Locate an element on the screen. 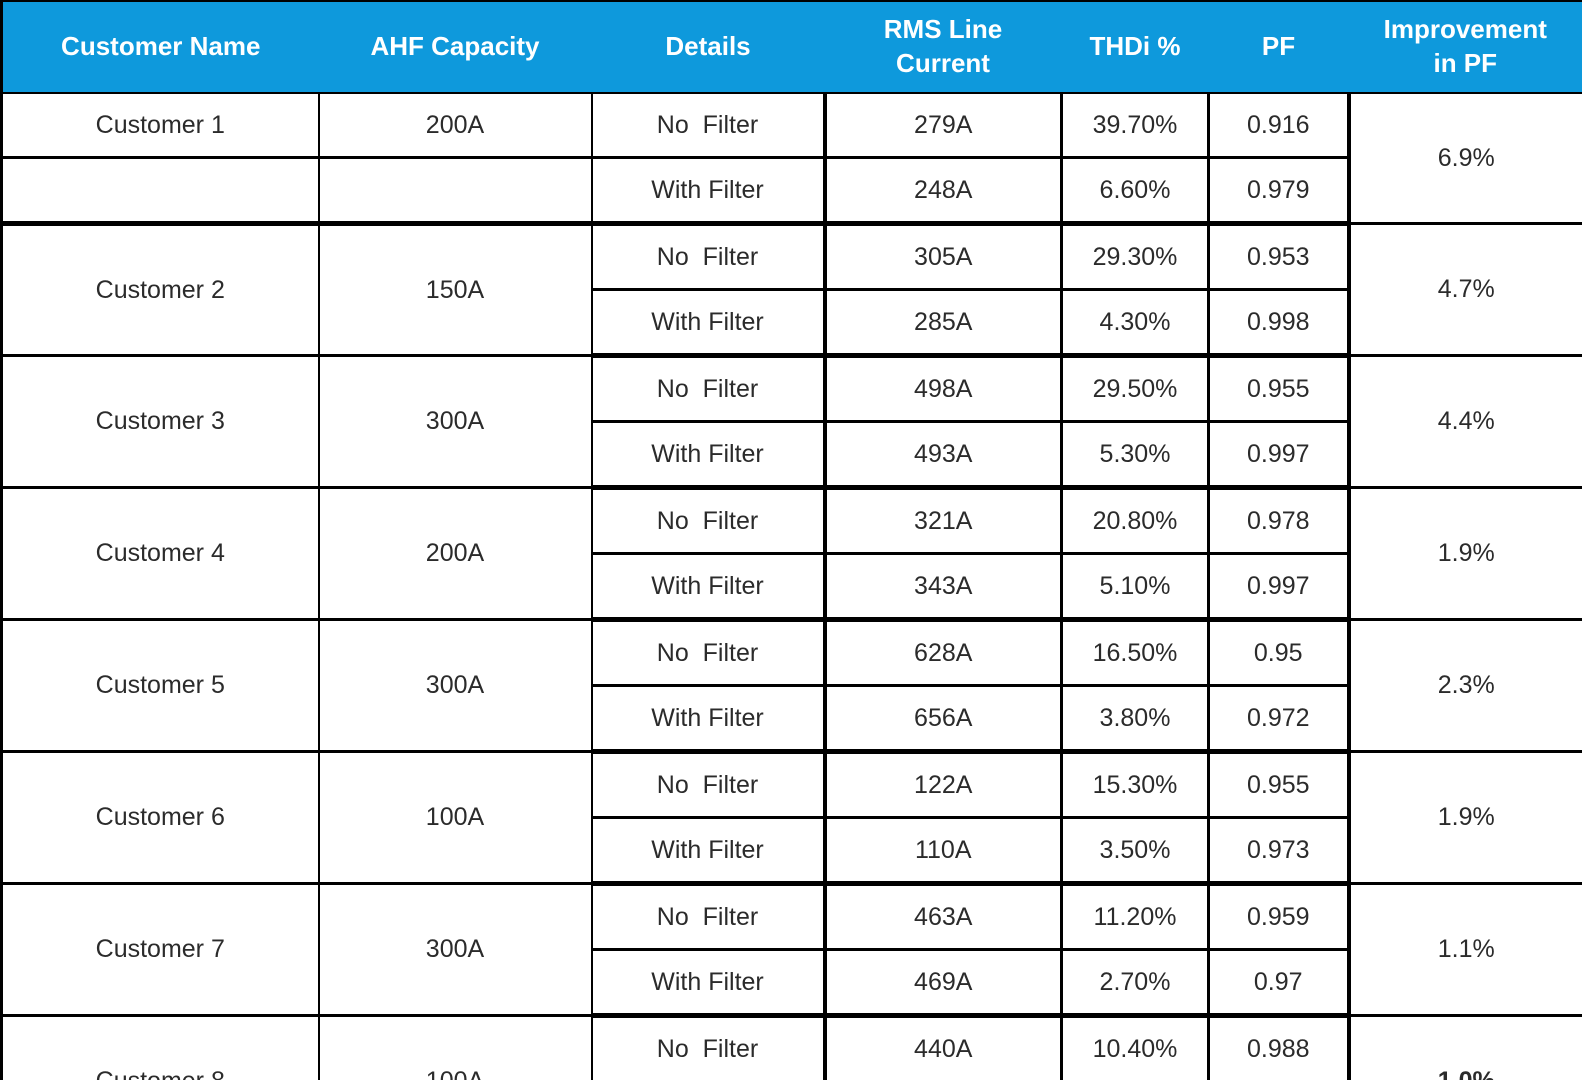 The width and height of the screenshot is (1582, 1080). pf-cell: 0.959 is located at coordinates (1278, 917).